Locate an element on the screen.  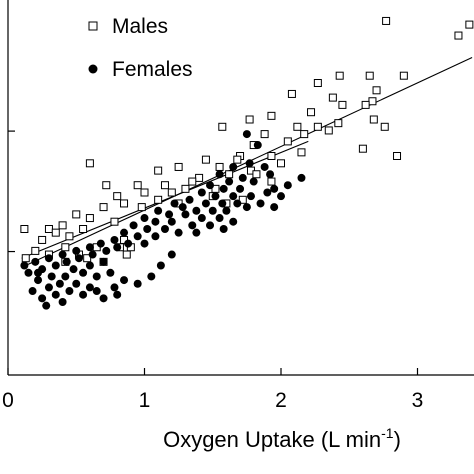
x-tick-label: 1 is located at coordinates (145, 400).